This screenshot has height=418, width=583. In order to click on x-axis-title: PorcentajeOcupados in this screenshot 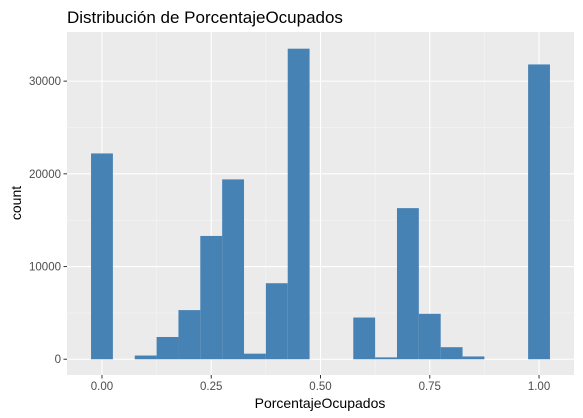, I will do `click(320, 403)`.